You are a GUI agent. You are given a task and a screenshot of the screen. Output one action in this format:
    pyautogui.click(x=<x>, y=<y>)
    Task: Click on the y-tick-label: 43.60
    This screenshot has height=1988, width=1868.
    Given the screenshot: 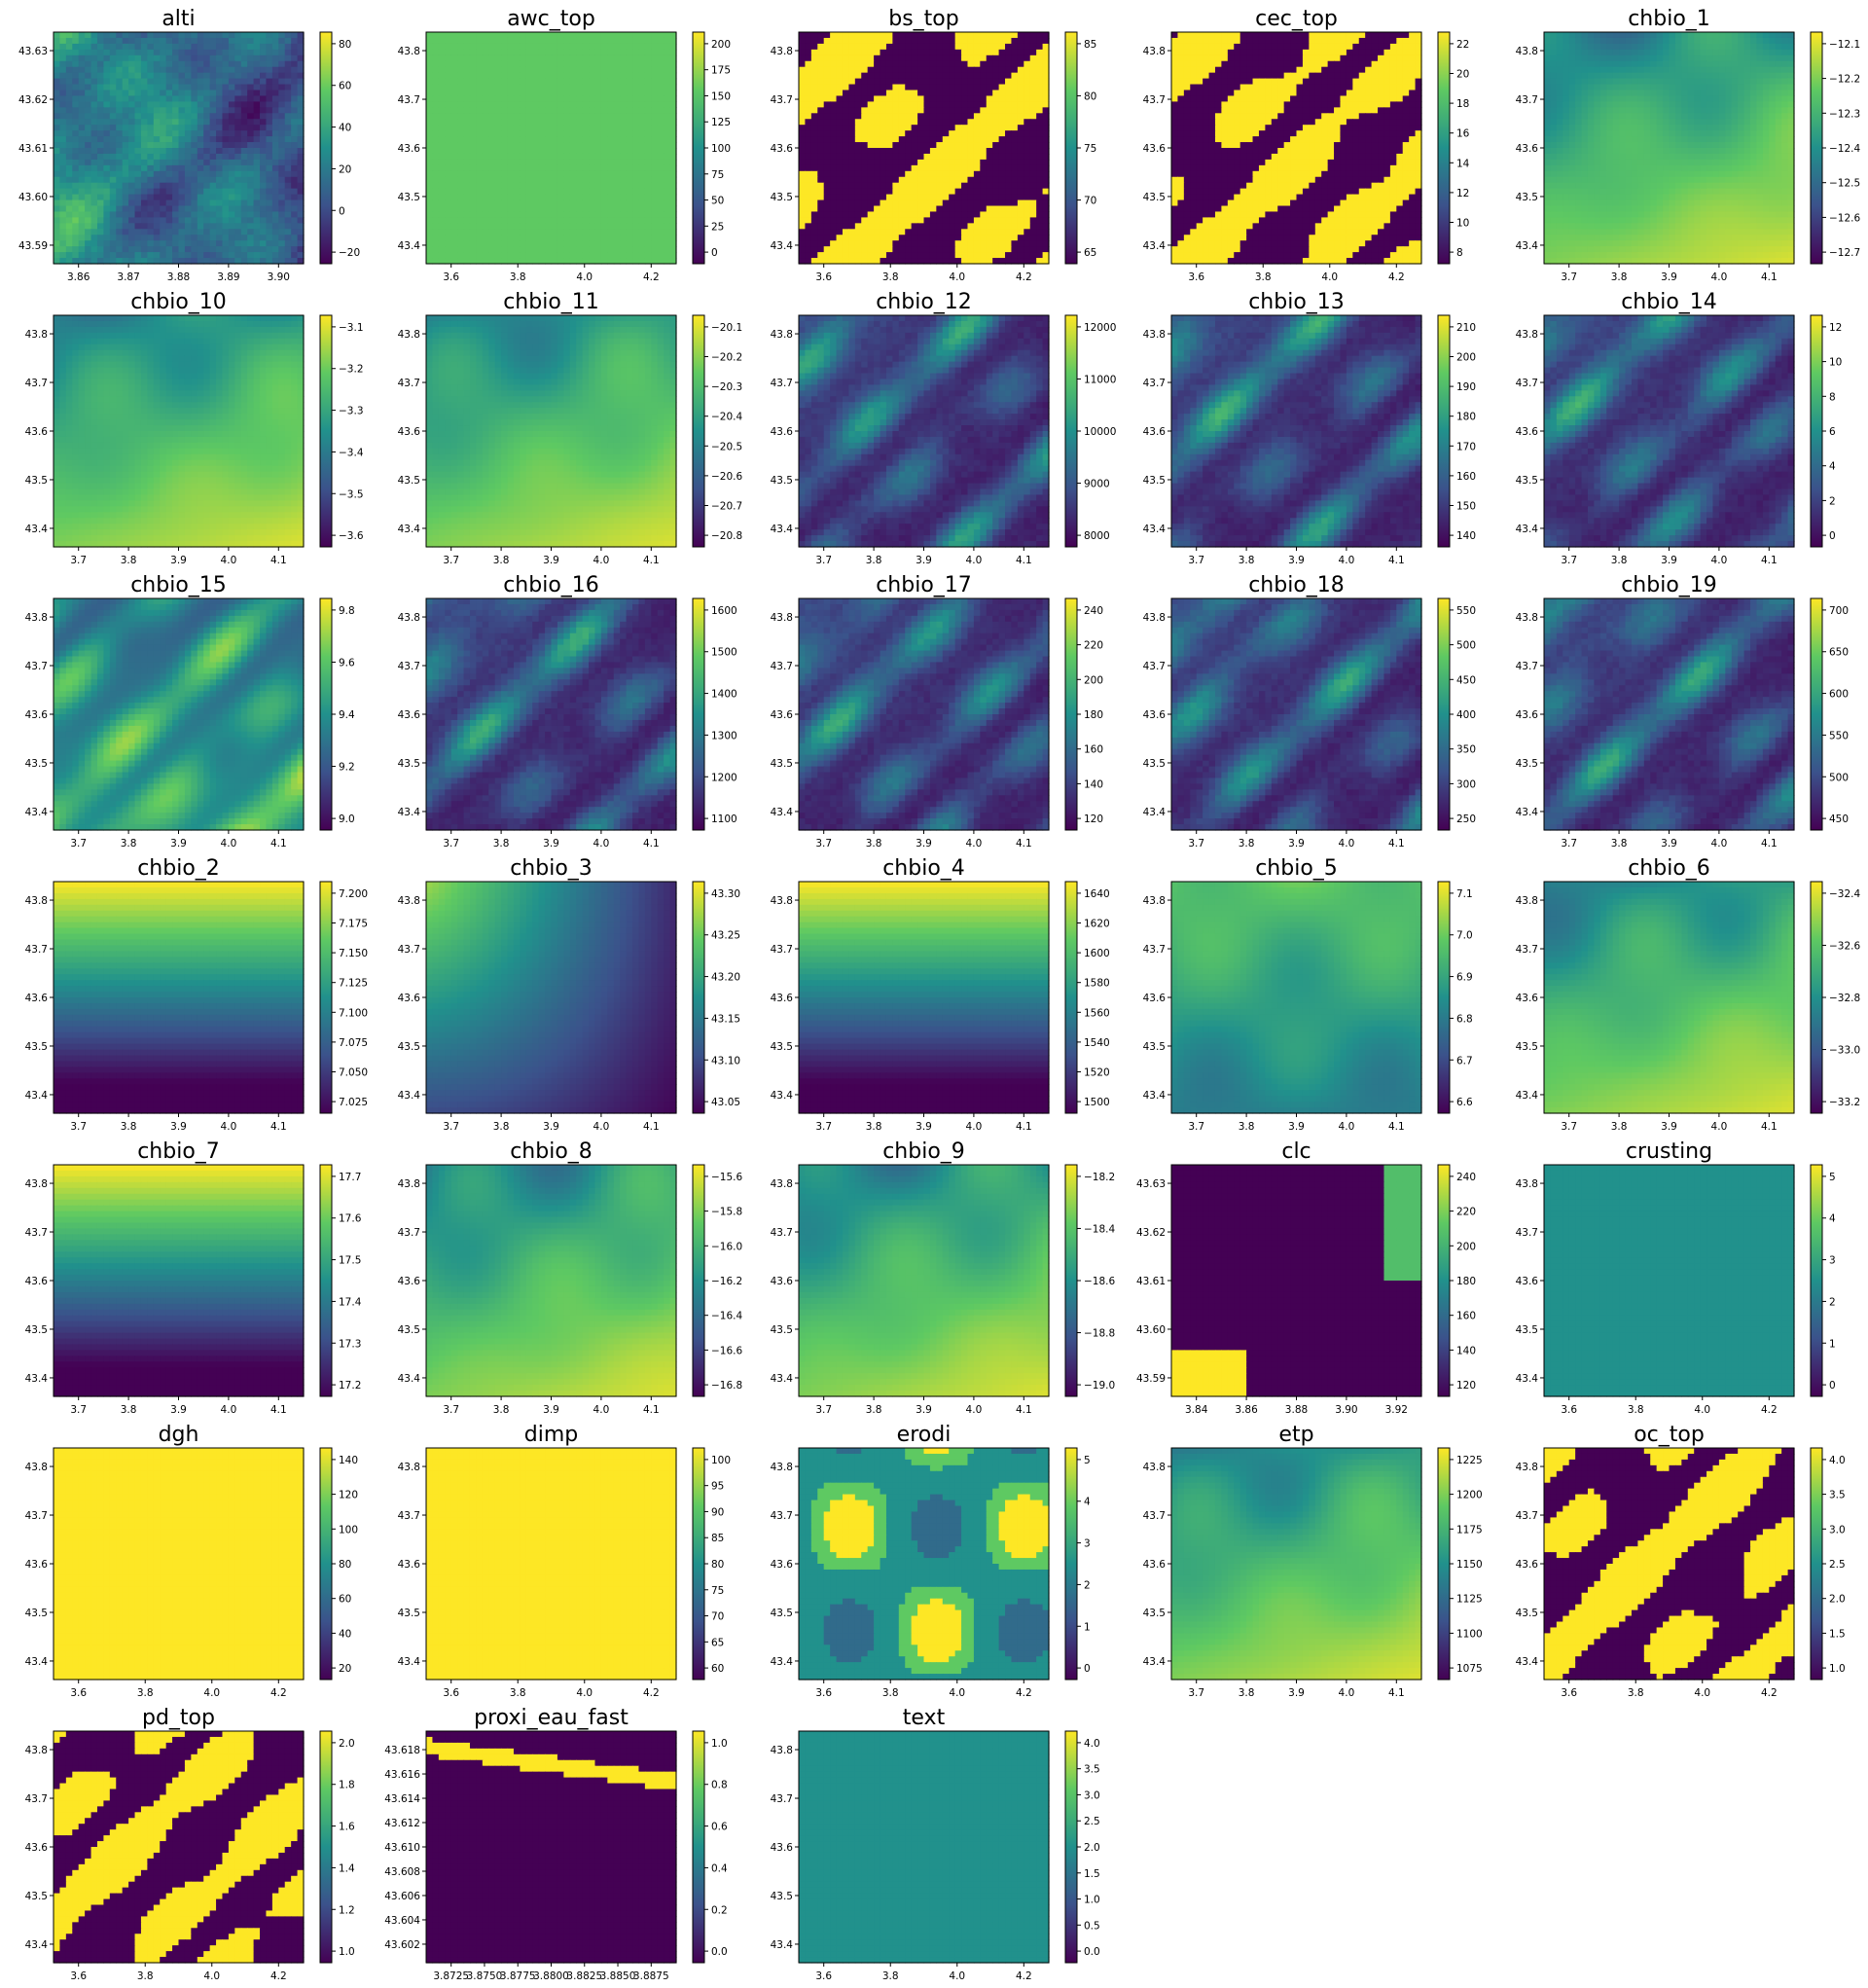 What is the action you would take?
    pyautogui.click(x=33, y=197)
    